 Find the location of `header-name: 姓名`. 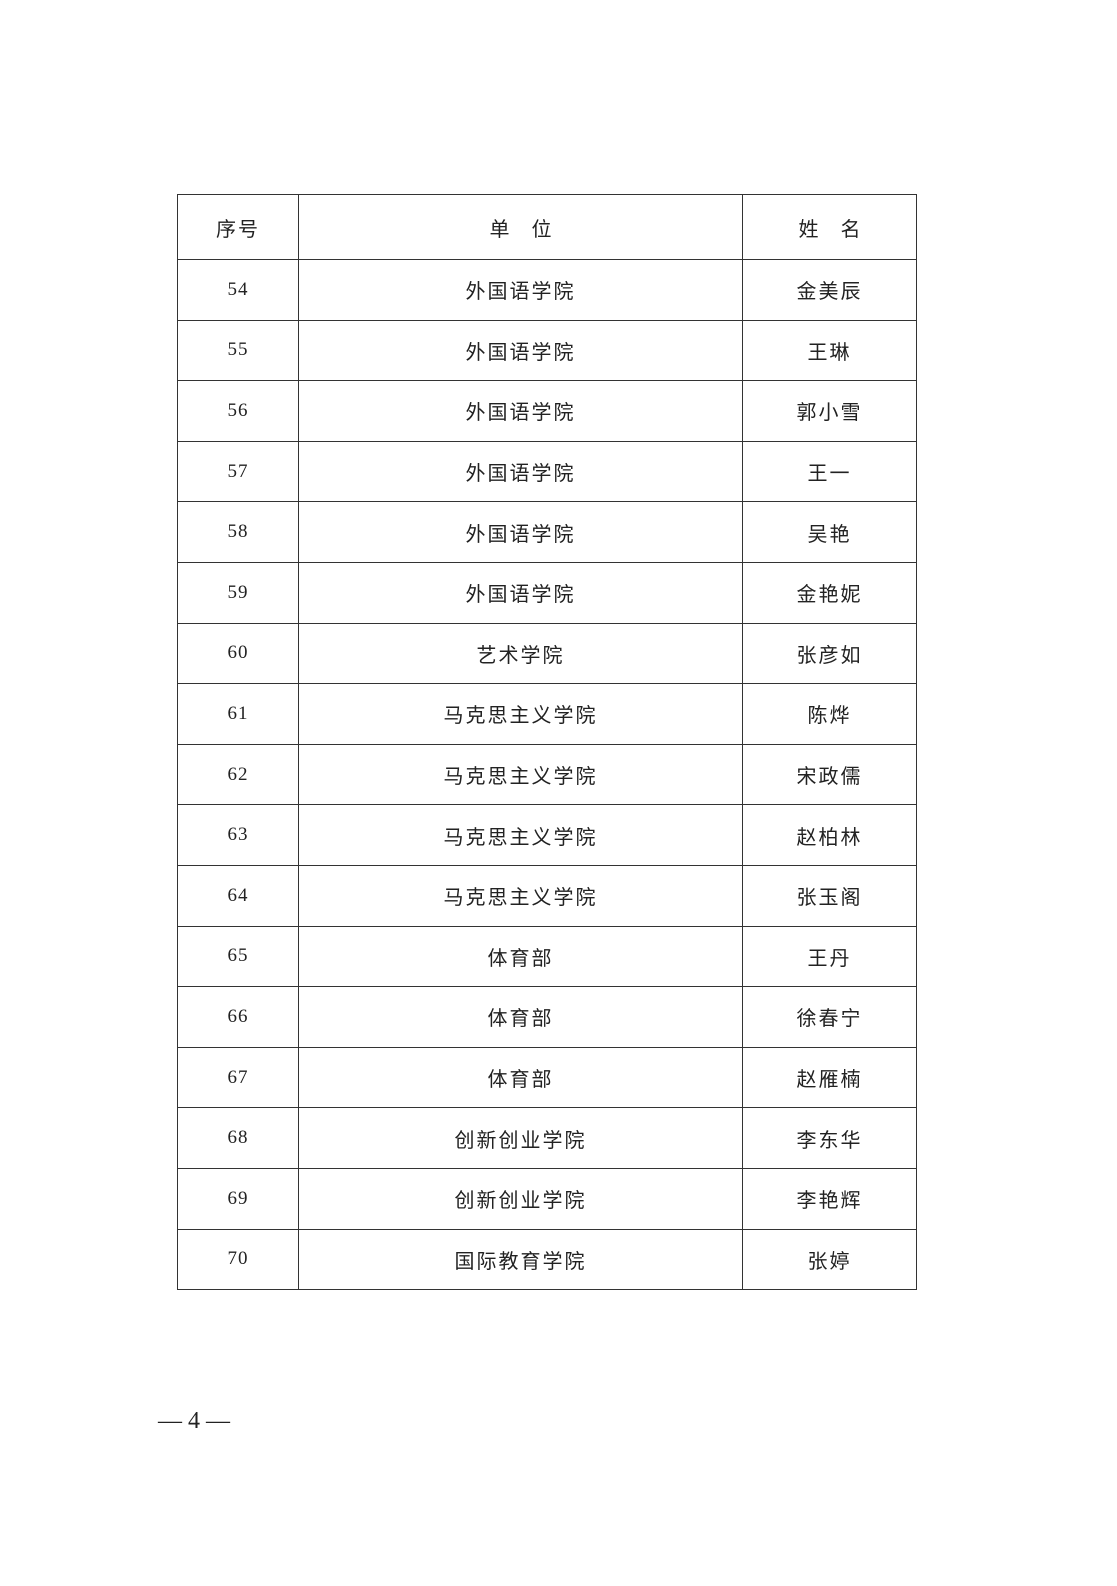

header-name: 姓名 is located at coordinates (829, 227).